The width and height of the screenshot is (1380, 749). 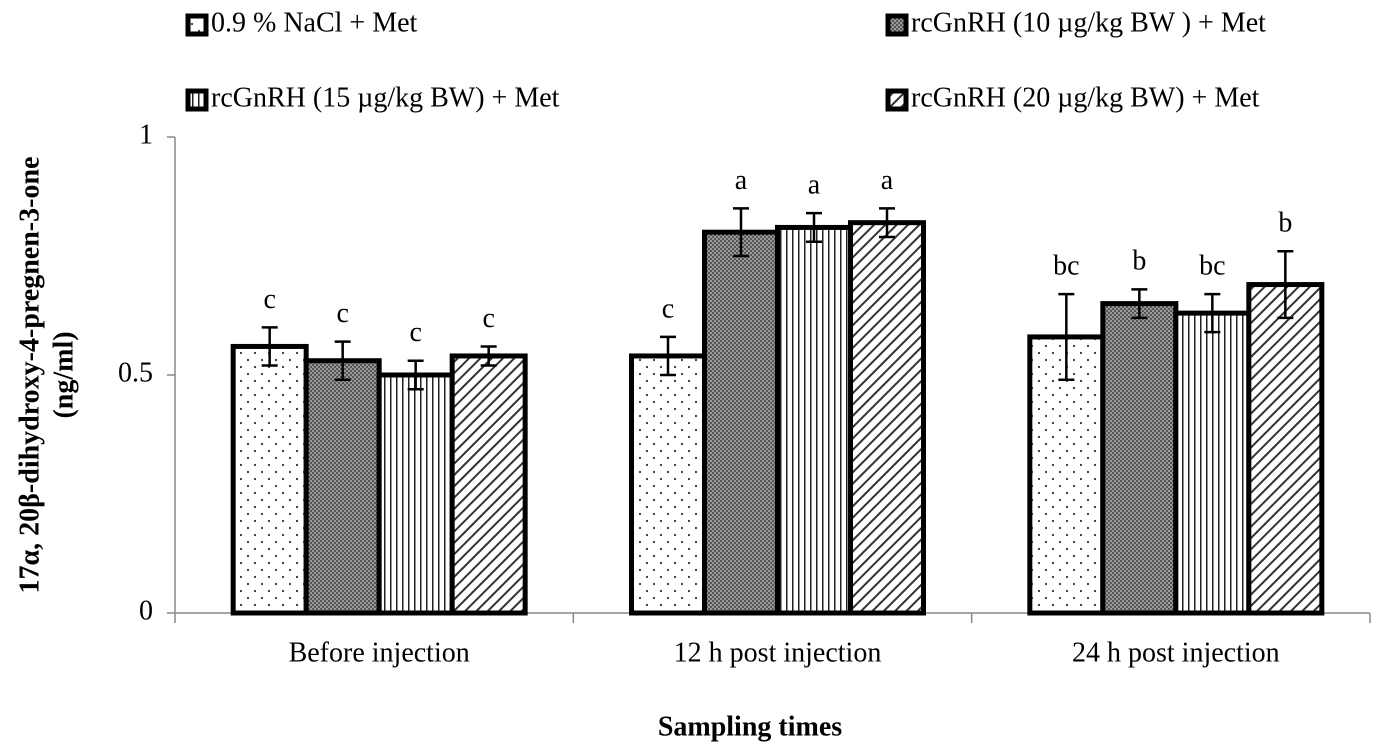 What do you see at coordinates (314, 22) in the screenshot?
I see `legend-label: 0.9 % NaCl + Met` at bounding box center [314, 22].